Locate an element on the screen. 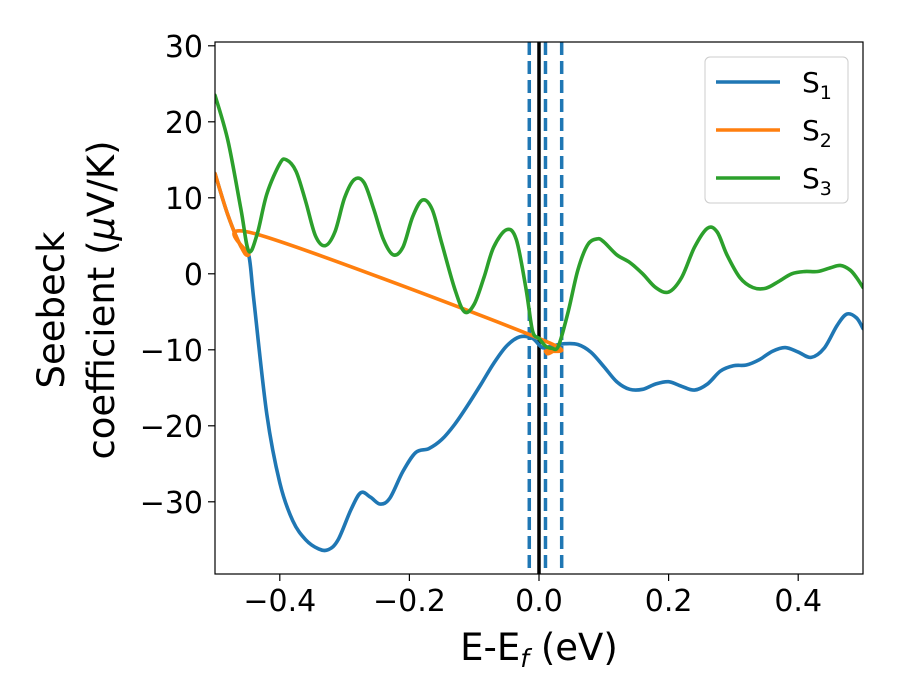 The image size is (900, 700). legend: S1 S2 S3 is located at coordinates (776, 130).